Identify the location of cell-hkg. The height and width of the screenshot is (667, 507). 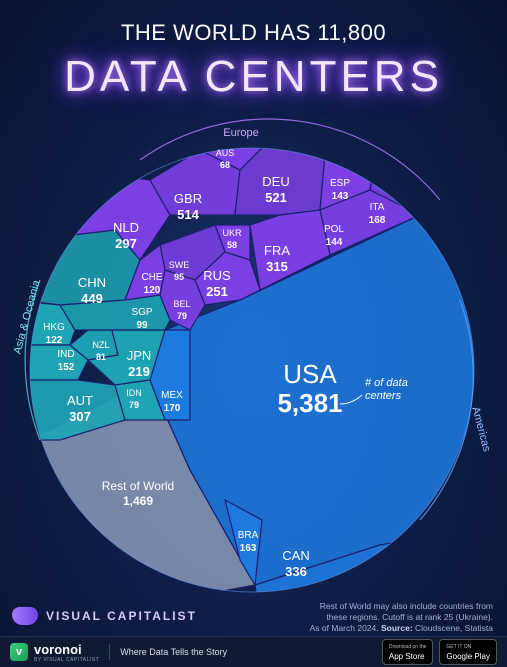
(53, 322).